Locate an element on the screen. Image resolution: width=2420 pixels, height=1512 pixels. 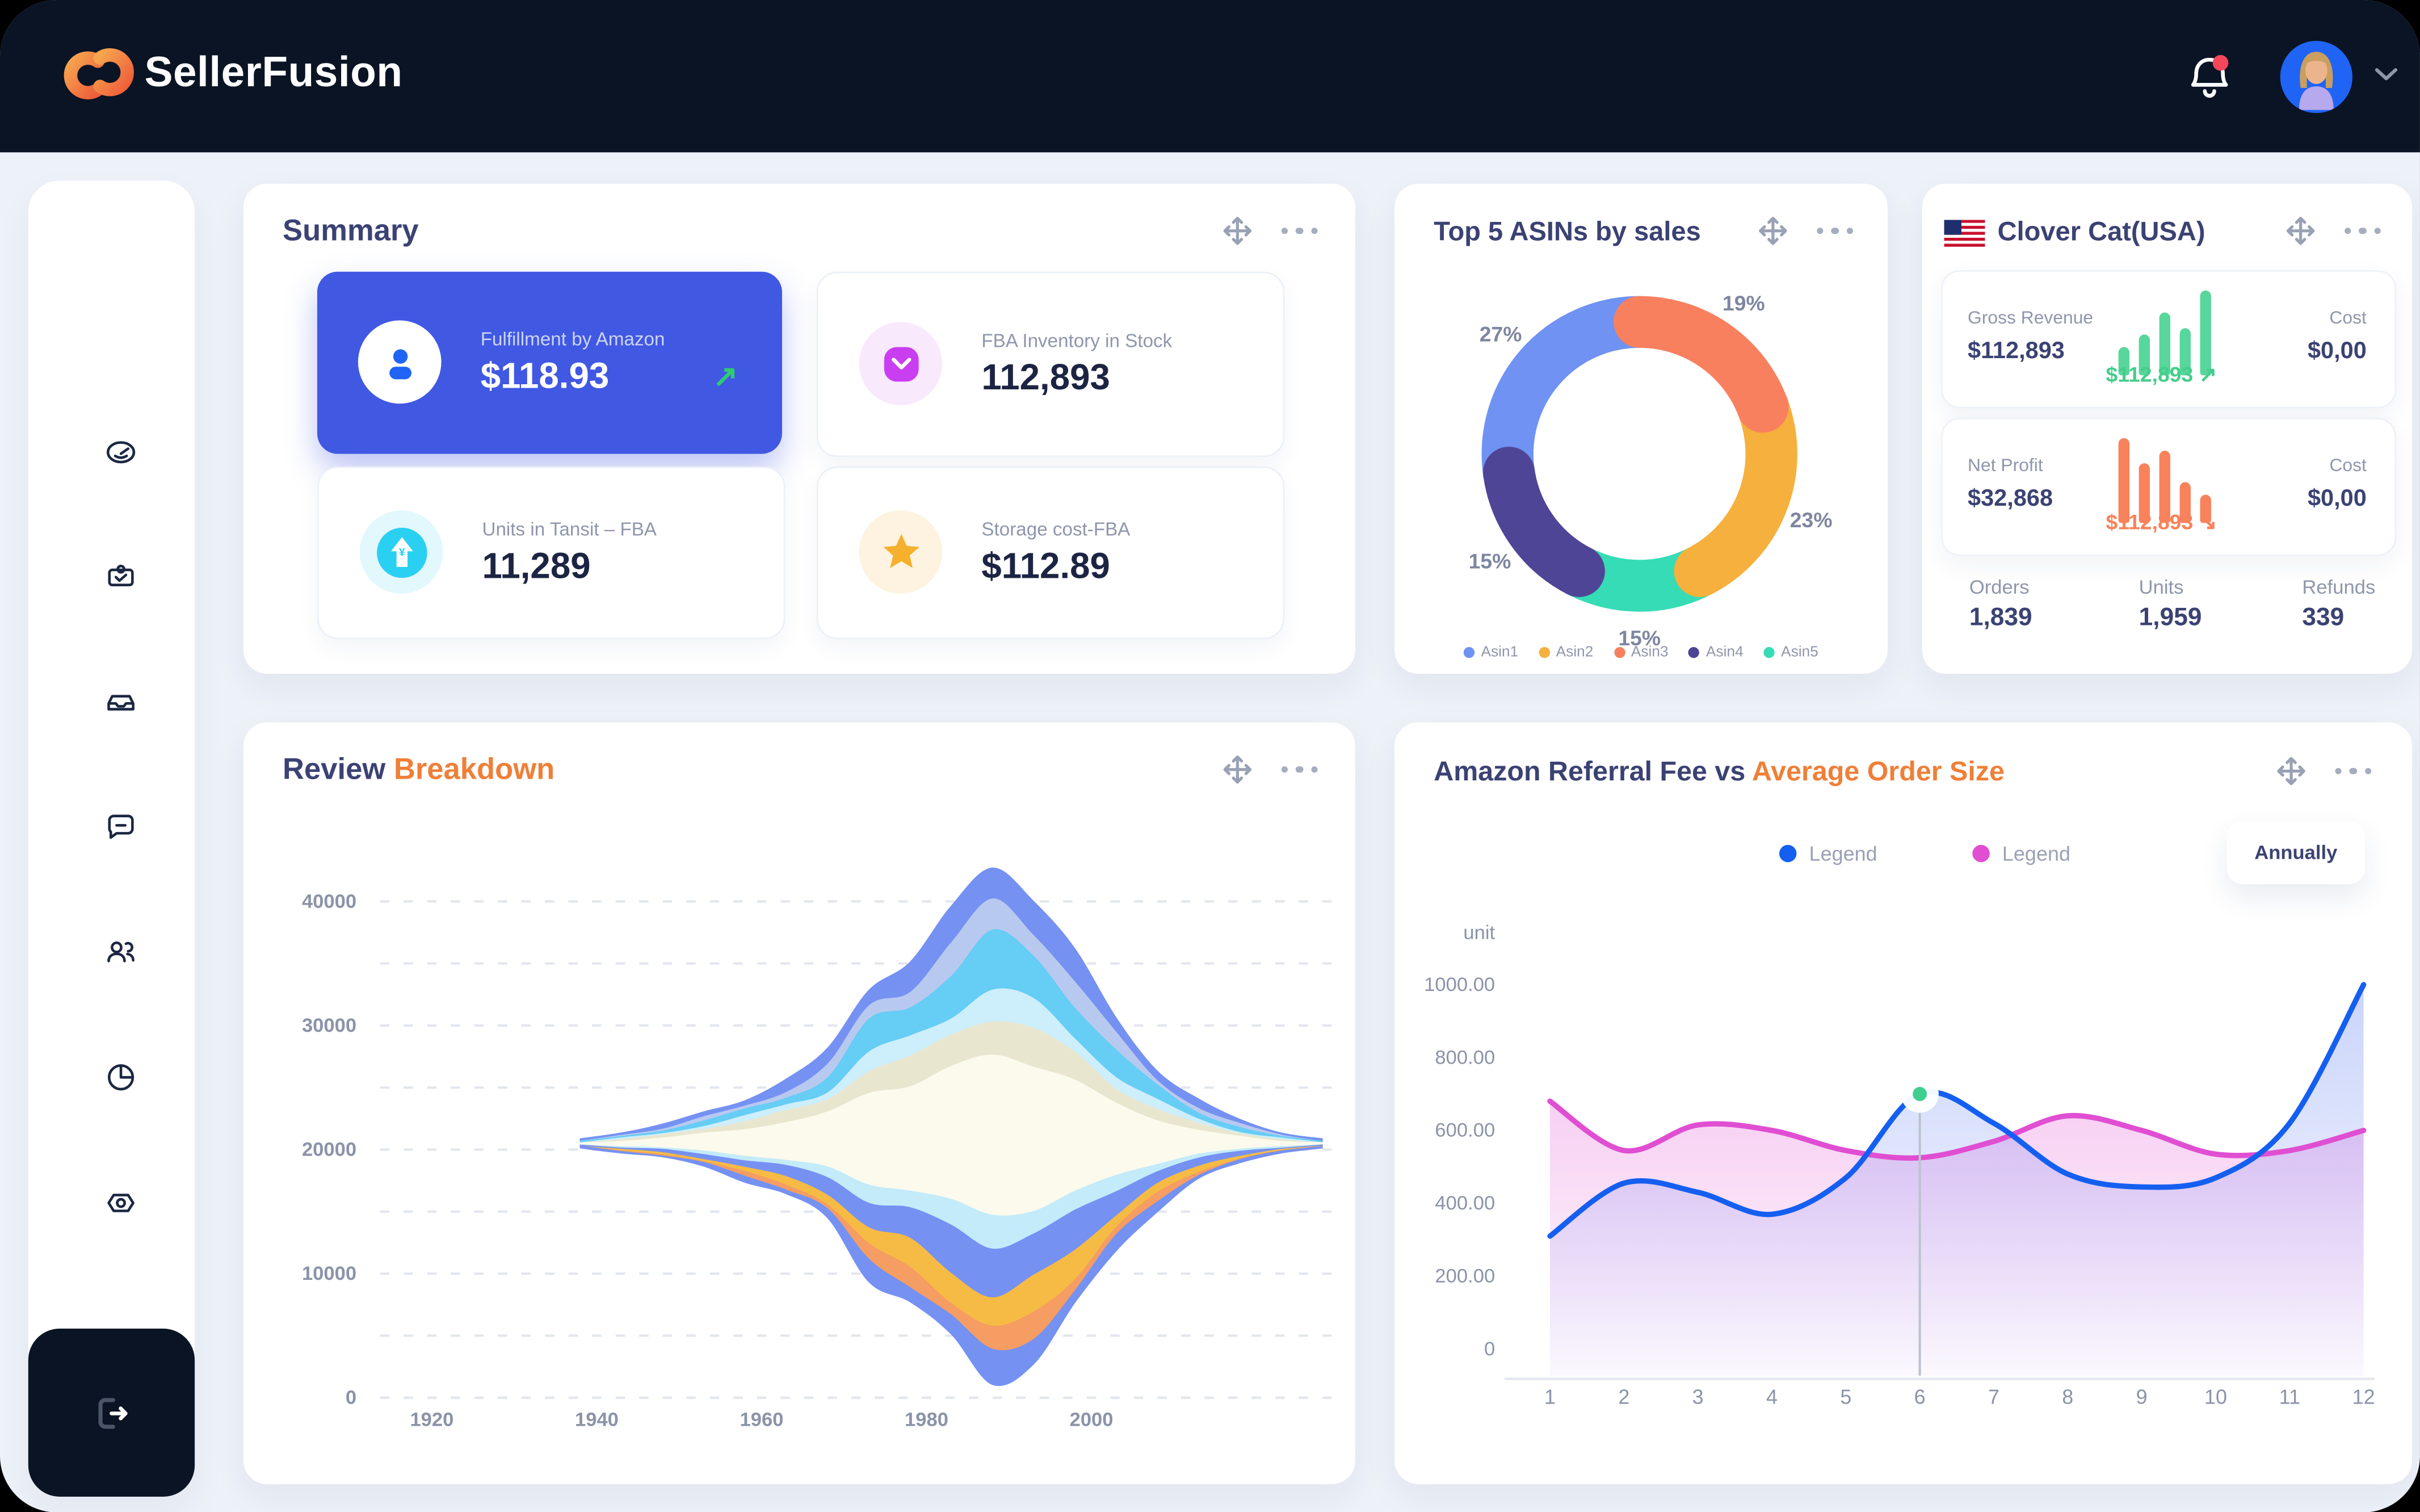
legend-item-Asin1: Asin1 is located at coordinates (1491, 652).